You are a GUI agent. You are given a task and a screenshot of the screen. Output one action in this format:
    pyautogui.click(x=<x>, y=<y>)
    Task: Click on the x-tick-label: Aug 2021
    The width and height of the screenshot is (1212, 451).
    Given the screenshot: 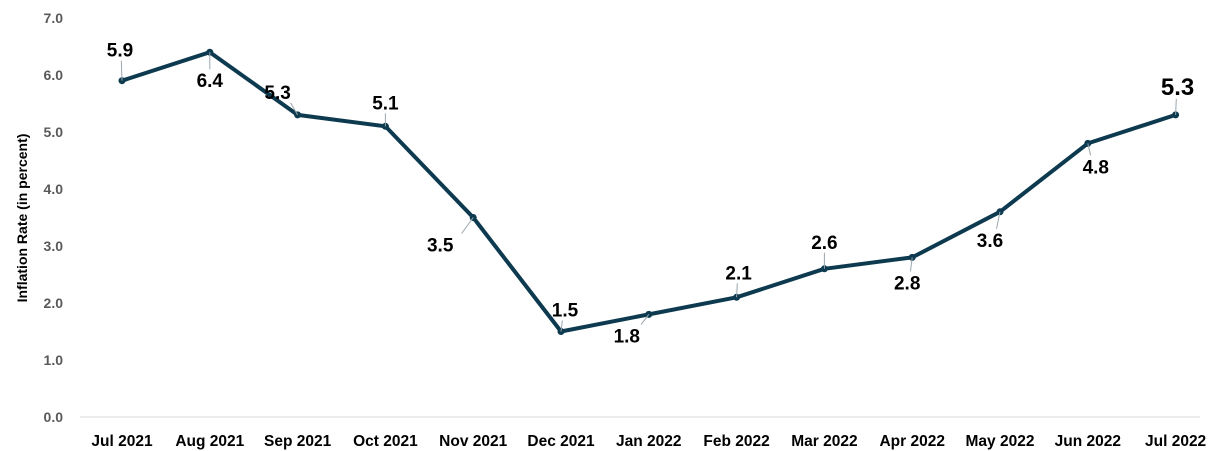 What is the action you would take?
    pyautogui.click(x=209, y=441)
    